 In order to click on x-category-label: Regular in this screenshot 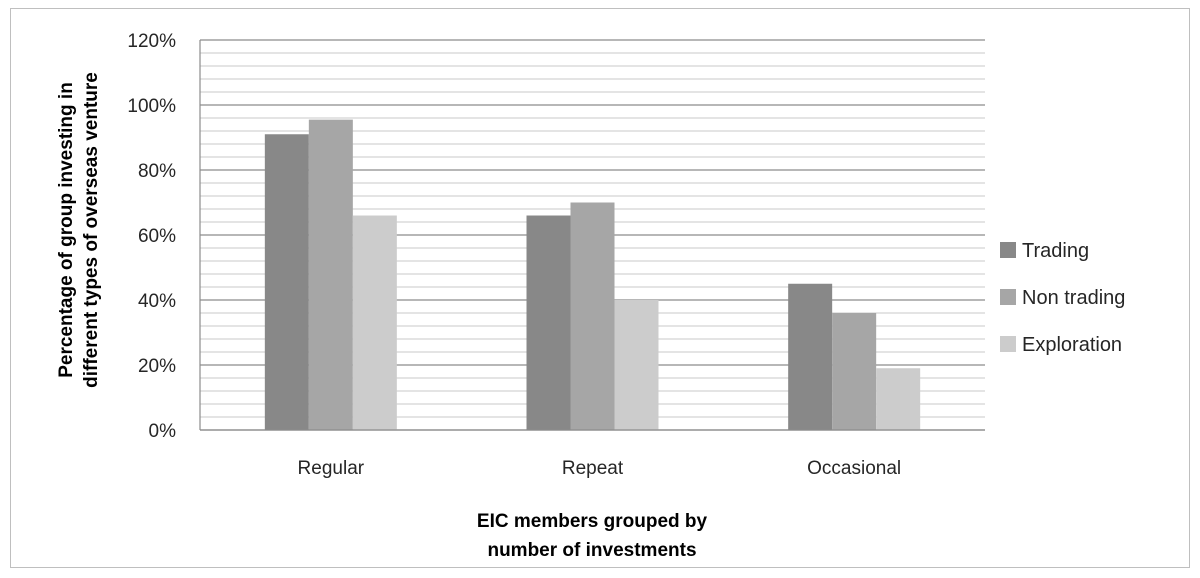, I will do `click(331, 468)`.